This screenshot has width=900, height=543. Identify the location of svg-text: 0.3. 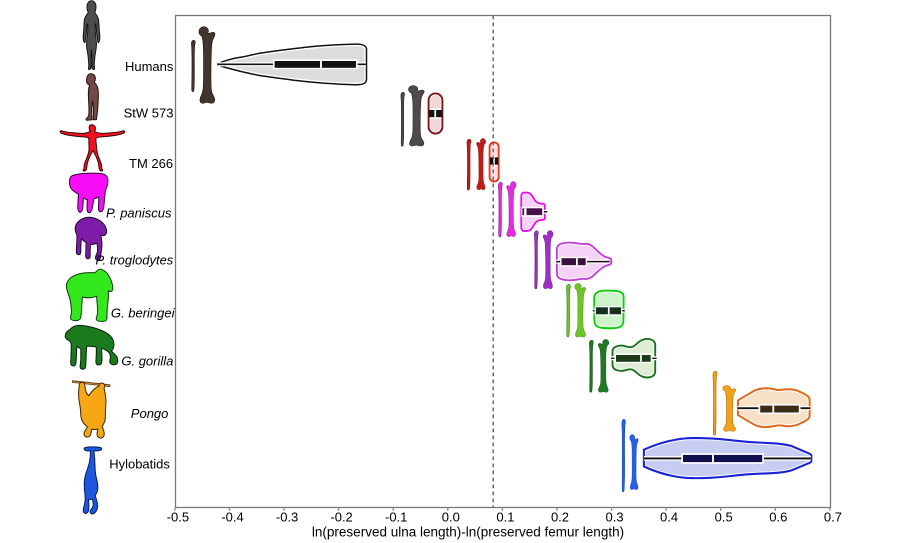
(615, 517).